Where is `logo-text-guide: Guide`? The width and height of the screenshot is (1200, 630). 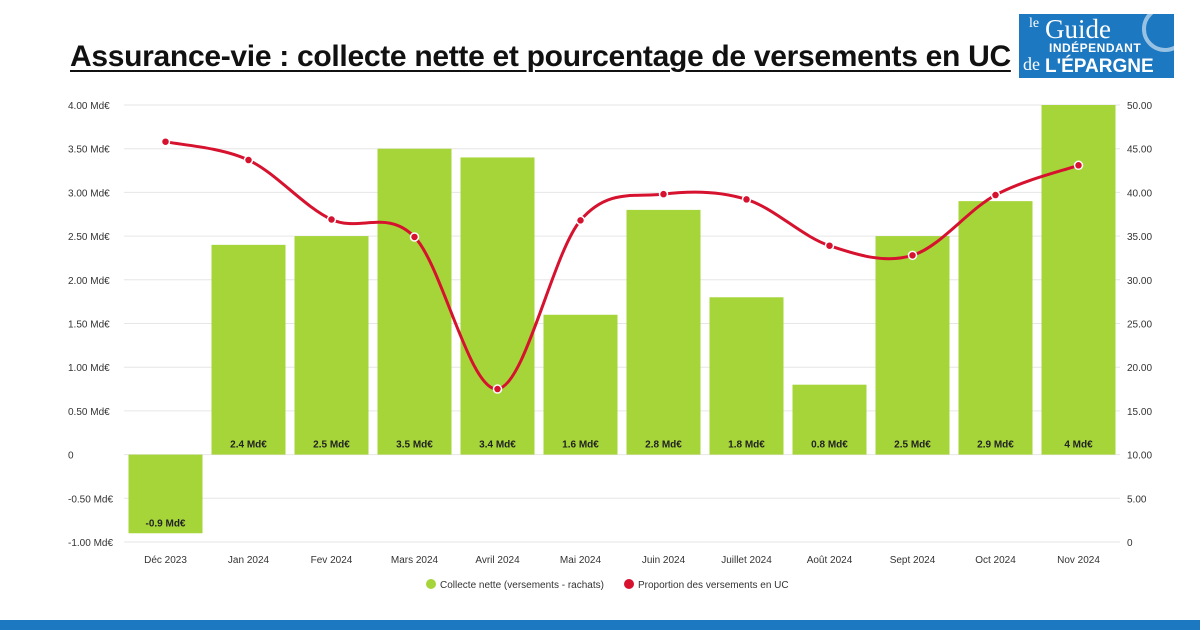
logo-text-guide: Guide is located at coordinates (1078, 29).